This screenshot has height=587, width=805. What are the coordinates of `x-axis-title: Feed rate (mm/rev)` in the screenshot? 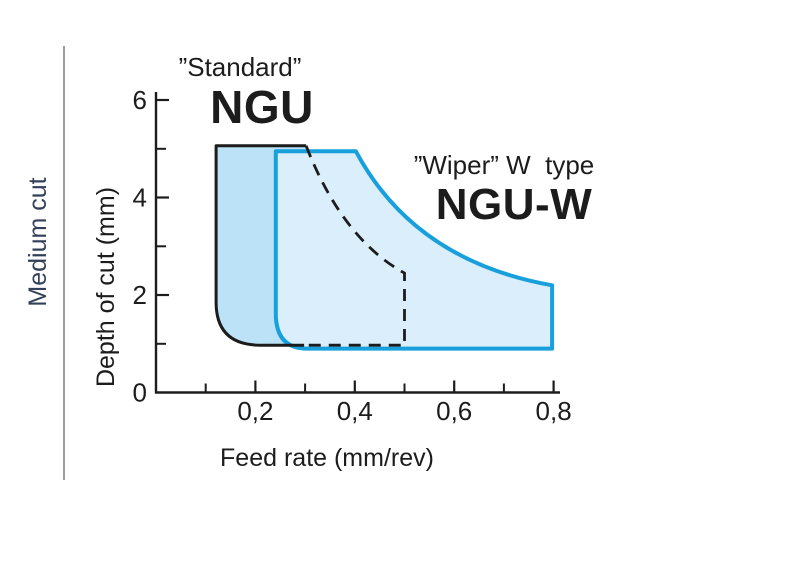 It's located at (327, 458).